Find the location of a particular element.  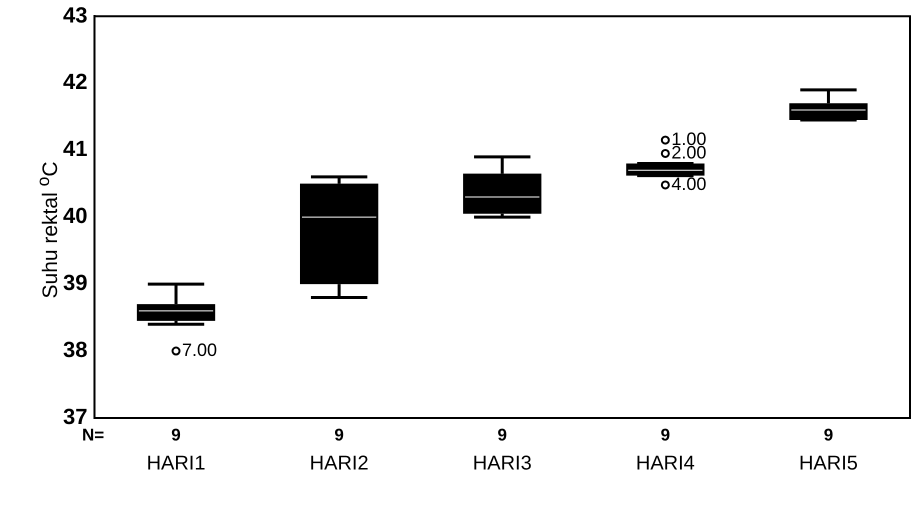

y-tick-label: 41 is located at coordinates (75, 149).